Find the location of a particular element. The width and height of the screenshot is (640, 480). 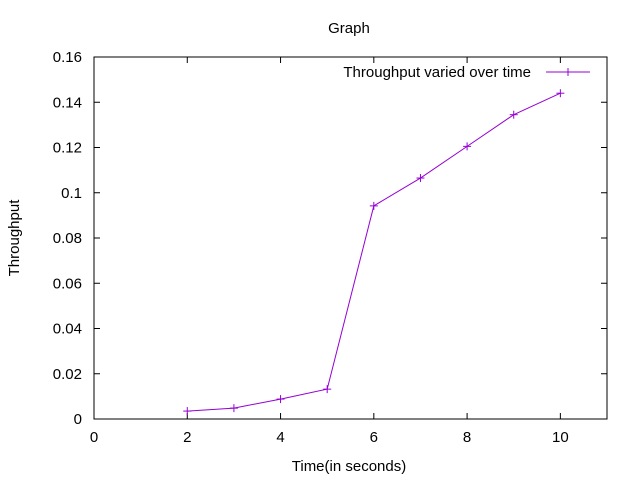

y-axis-title: Throughput is located at coordinates (14, 238).